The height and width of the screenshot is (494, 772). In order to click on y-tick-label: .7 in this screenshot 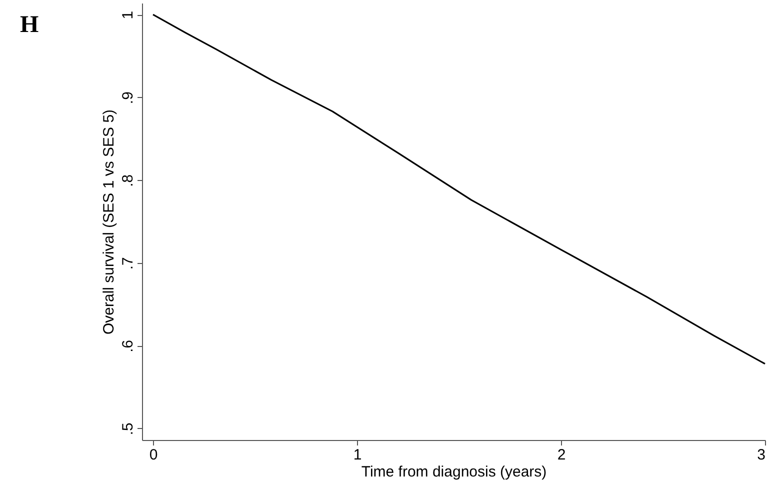, I will do `click(128, 263)`.